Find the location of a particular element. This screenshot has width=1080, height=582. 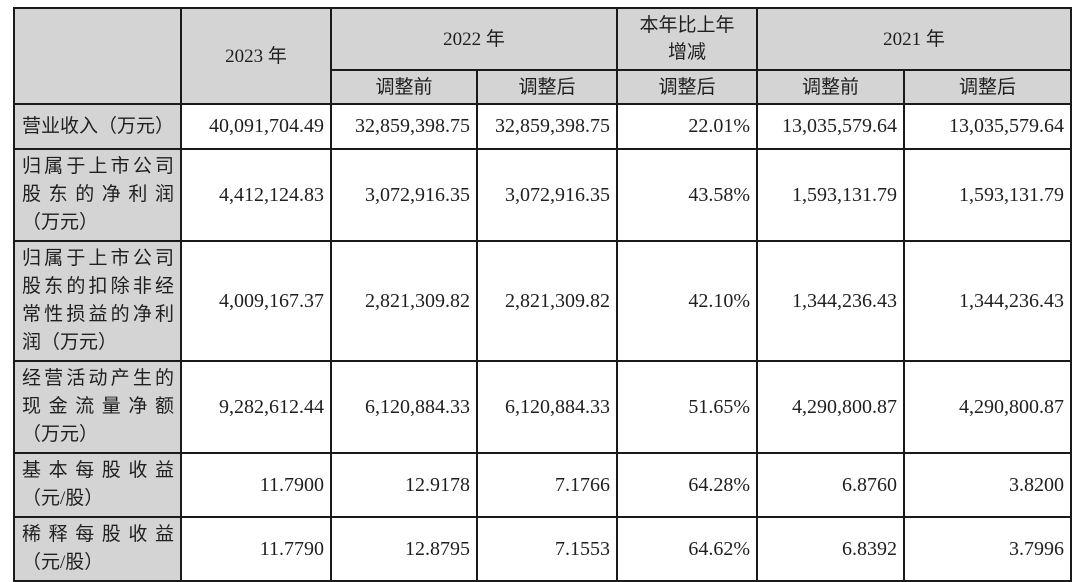

subcol-2022-pre-adjust: 调整前 is located at coordinates (404, 87).